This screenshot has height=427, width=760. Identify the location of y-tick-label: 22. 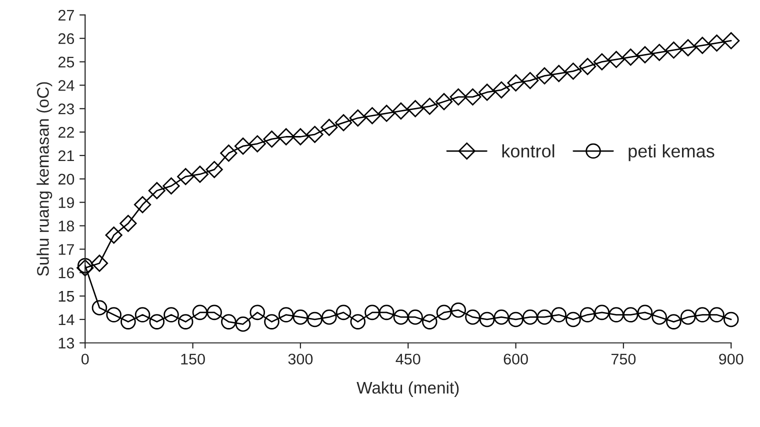
(66, 132).